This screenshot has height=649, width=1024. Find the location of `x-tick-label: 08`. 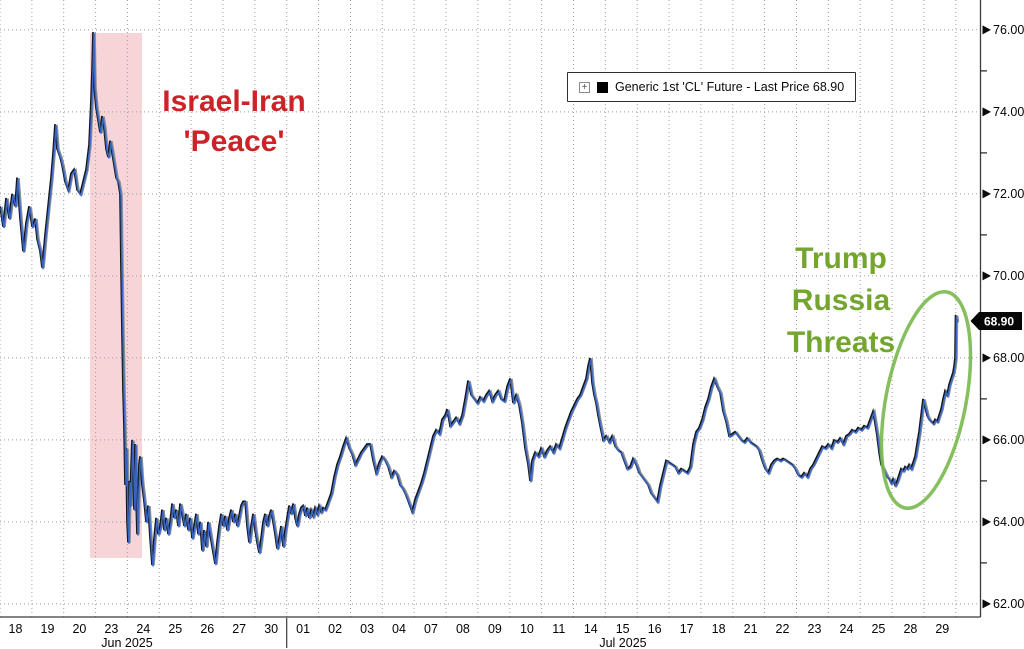

x-tick-label: 08 is located at coordinates (463, 629).